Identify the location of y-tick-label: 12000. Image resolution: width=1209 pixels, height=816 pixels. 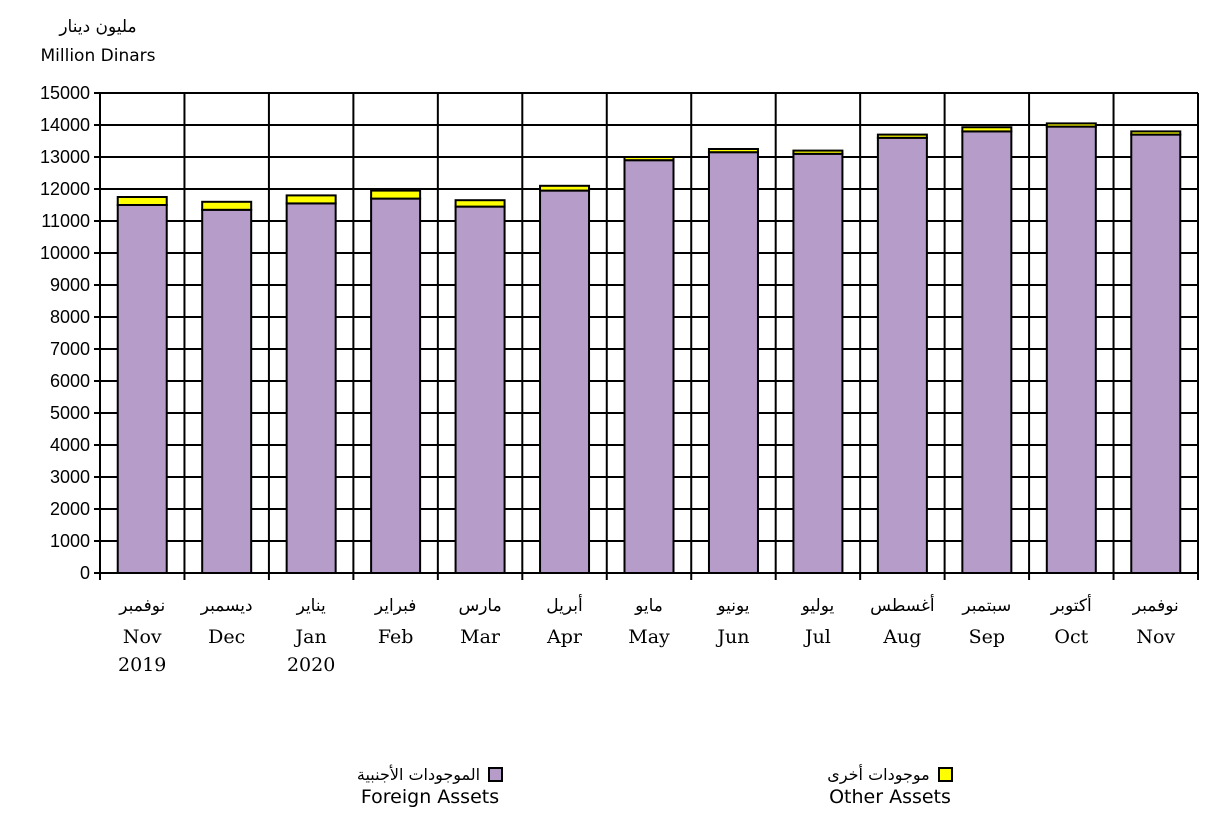
(65, 189).